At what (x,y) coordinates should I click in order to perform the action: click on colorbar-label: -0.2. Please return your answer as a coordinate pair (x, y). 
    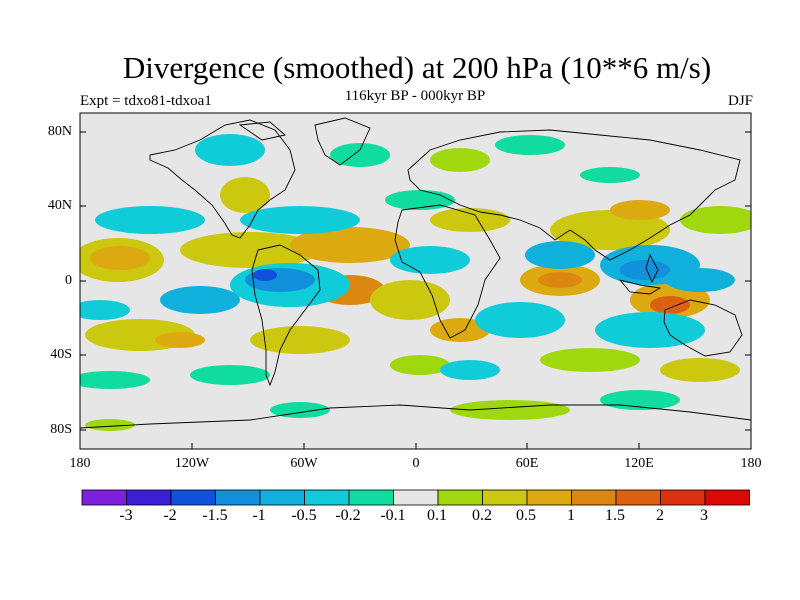
    Looking at the image, I should click on (348, 515).